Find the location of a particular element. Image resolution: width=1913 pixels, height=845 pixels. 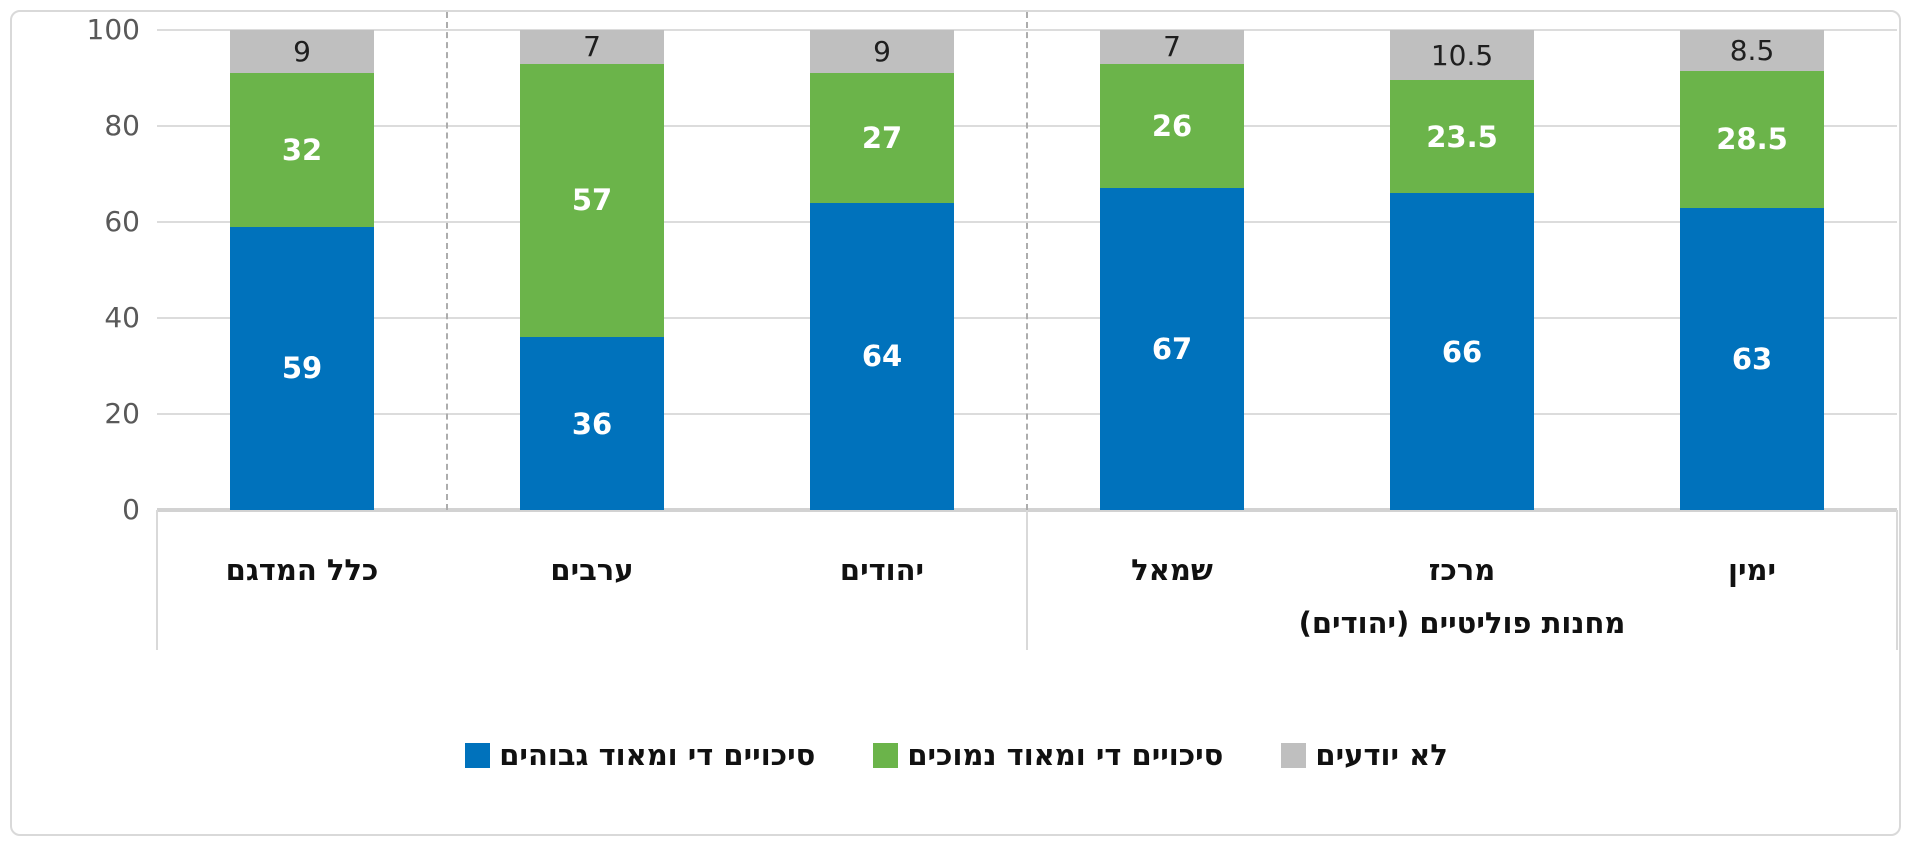

bar-value-label: 64 is located at coordinates (882, 356).